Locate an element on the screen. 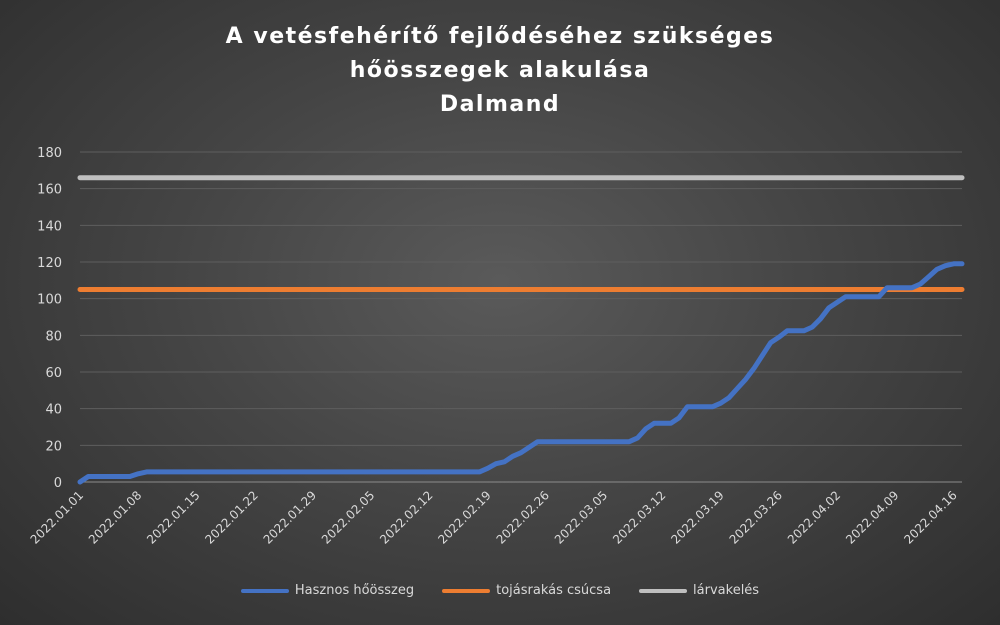 Image resolution: width=1000 pixels, height=625 pixels. x-tick-label: 2022.02.26 is located at coordinates (523, 517).